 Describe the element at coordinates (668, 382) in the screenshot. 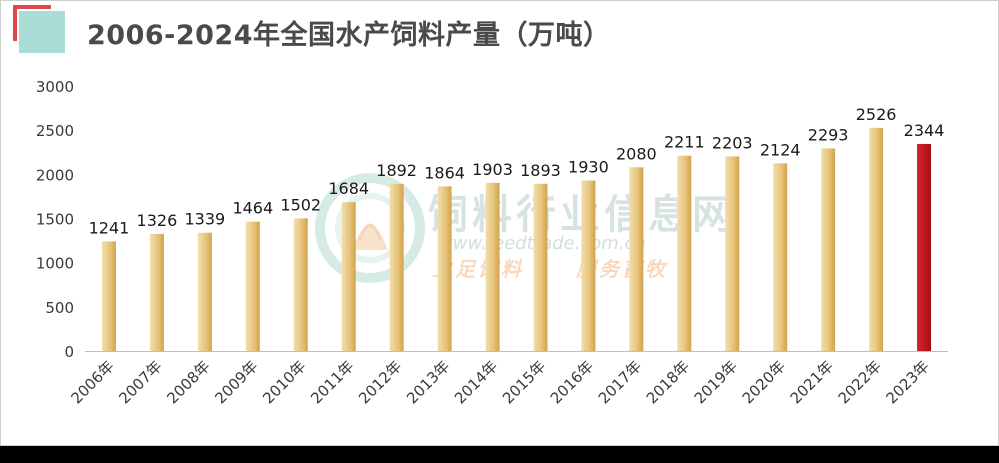

I see `x-tick-label: 2018年` at that location.